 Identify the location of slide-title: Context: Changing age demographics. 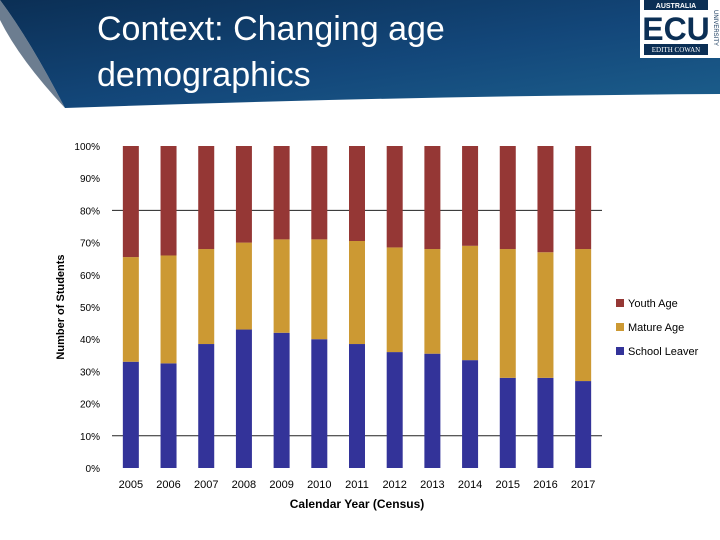
(271, 52).